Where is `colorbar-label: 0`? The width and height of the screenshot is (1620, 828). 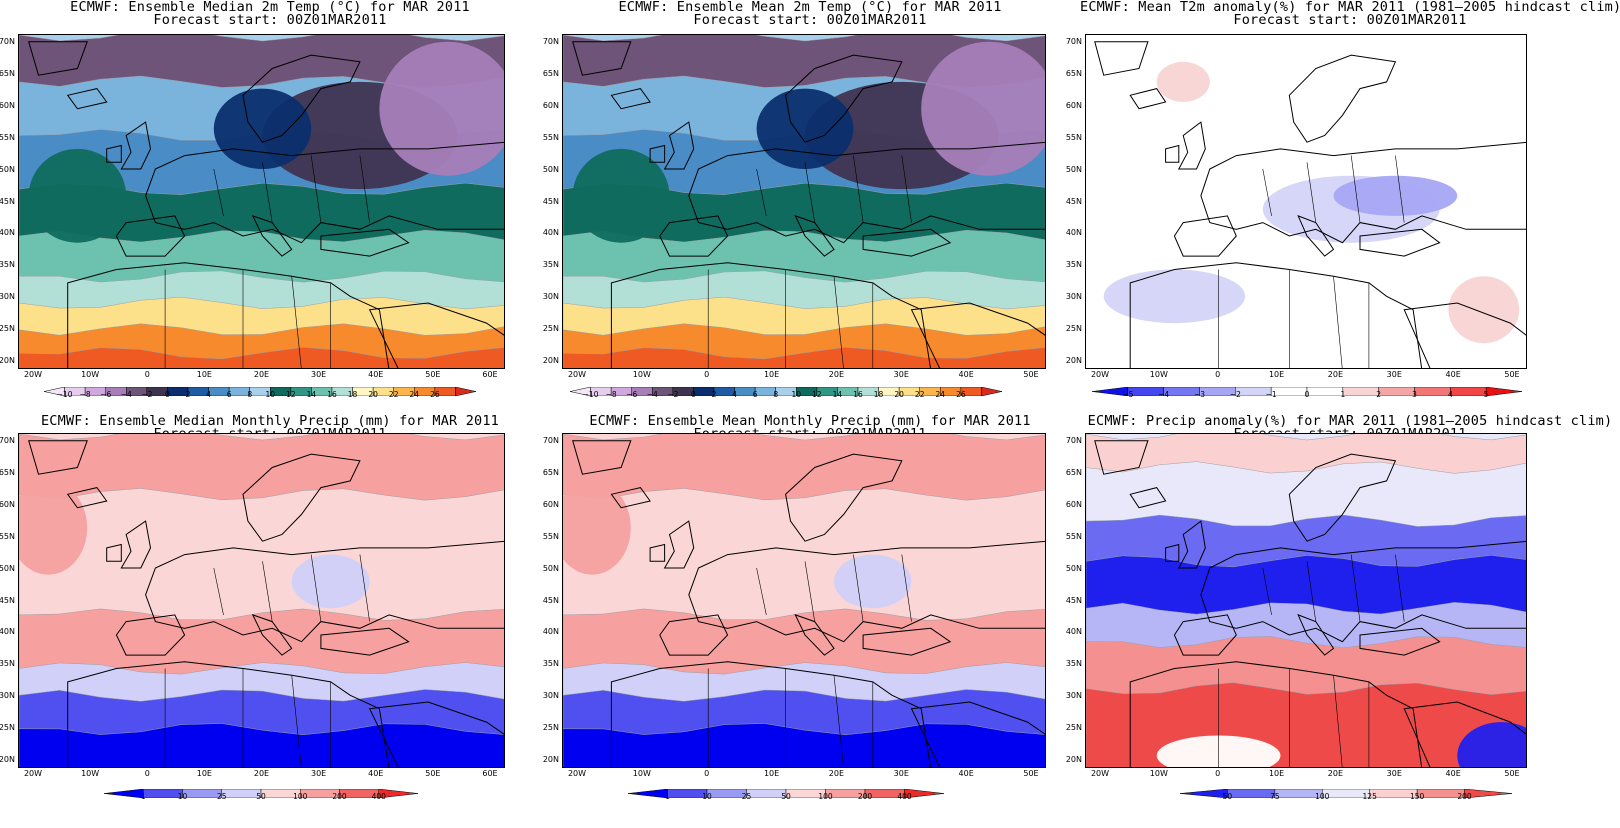 colorbar-label: 0 is located at coordinates (693, 394).